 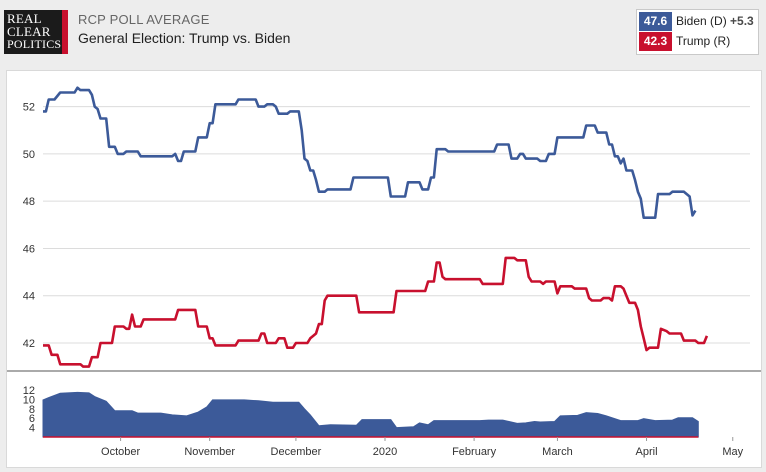 What do you see at coordinates (29, 249) in the screenshot?
I see `y-tick-label: 46` at bounding box center [29, 249].